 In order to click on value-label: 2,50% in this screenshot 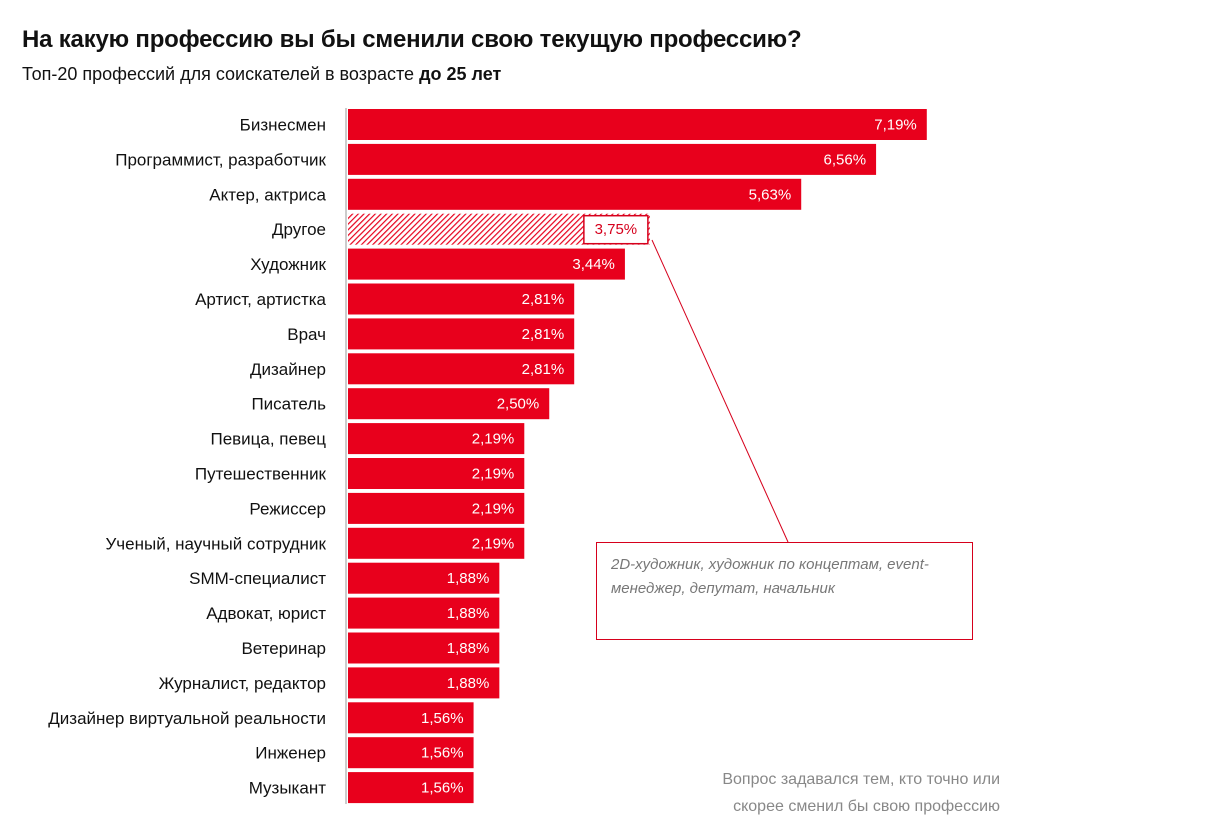, I will do `click(518, 404)`.